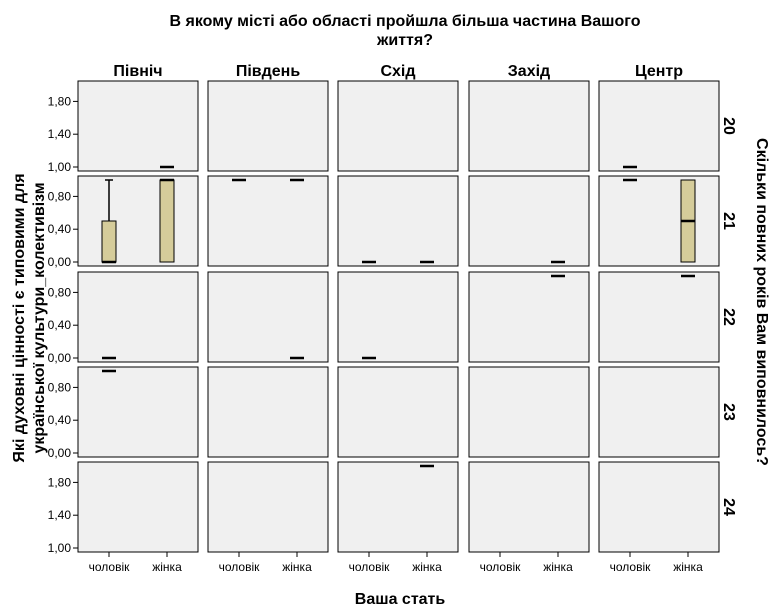 The width and height of the screenshot is (772, 613). I want to click on row-label: 21, so click(728, 221).